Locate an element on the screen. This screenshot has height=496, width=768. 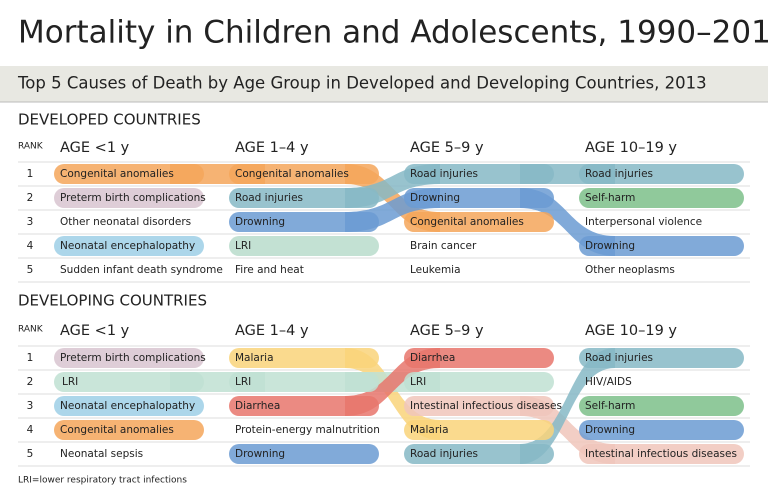
cause-label: Interpersonal violence is located at coordinates (643, 222).